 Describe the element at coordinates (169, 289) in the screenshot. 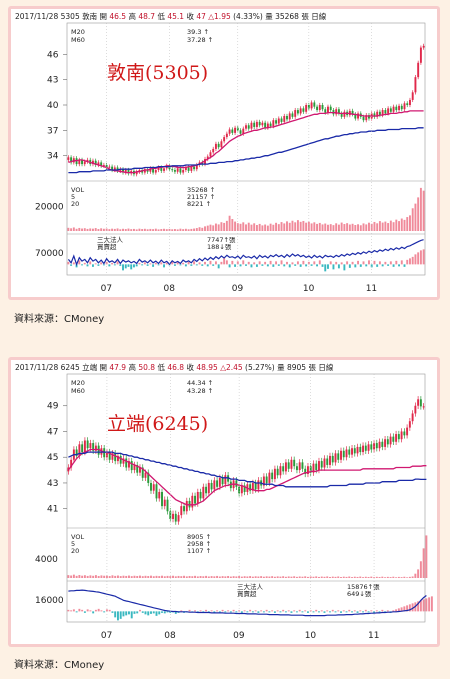

I see `month-label: 08` at that location.